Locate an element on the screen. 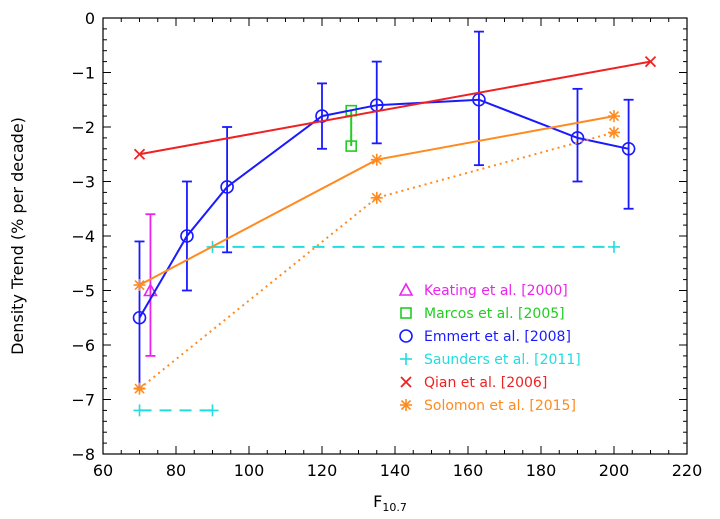 The width and height of the screenshot is (720, 519). y-tick-label: −3 is located at coordinates (83, 182).